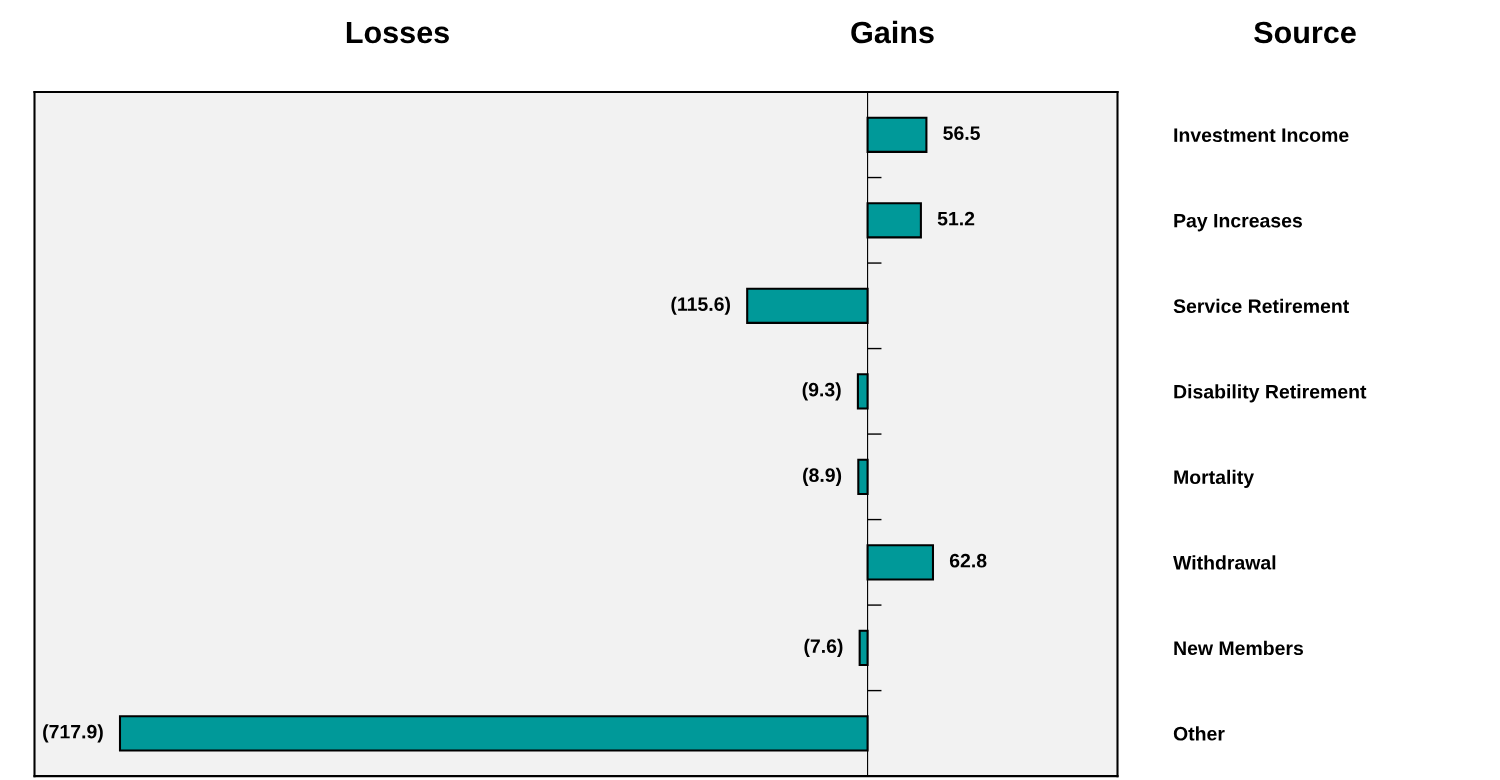 The image size is (1500, 780). I want to click on y-tick-label: Service Retirement, so click(1261, 306).